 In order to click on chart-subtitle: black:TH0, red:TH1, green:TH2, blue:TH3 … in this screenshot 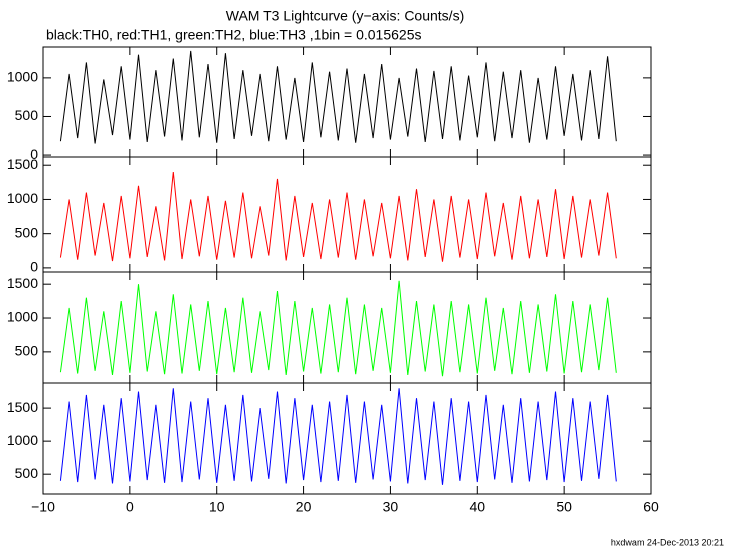, I will do `click(233, 35)`.